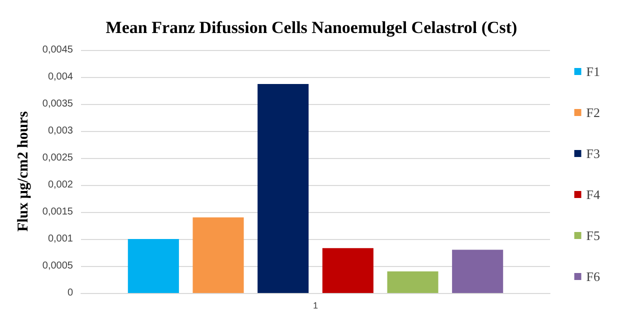 The width and height of the screenshot is (623, 329). Describe the element at coordinates (58, 158) in the screenshot. I see `y-tick-label: 0,0025` at that location.